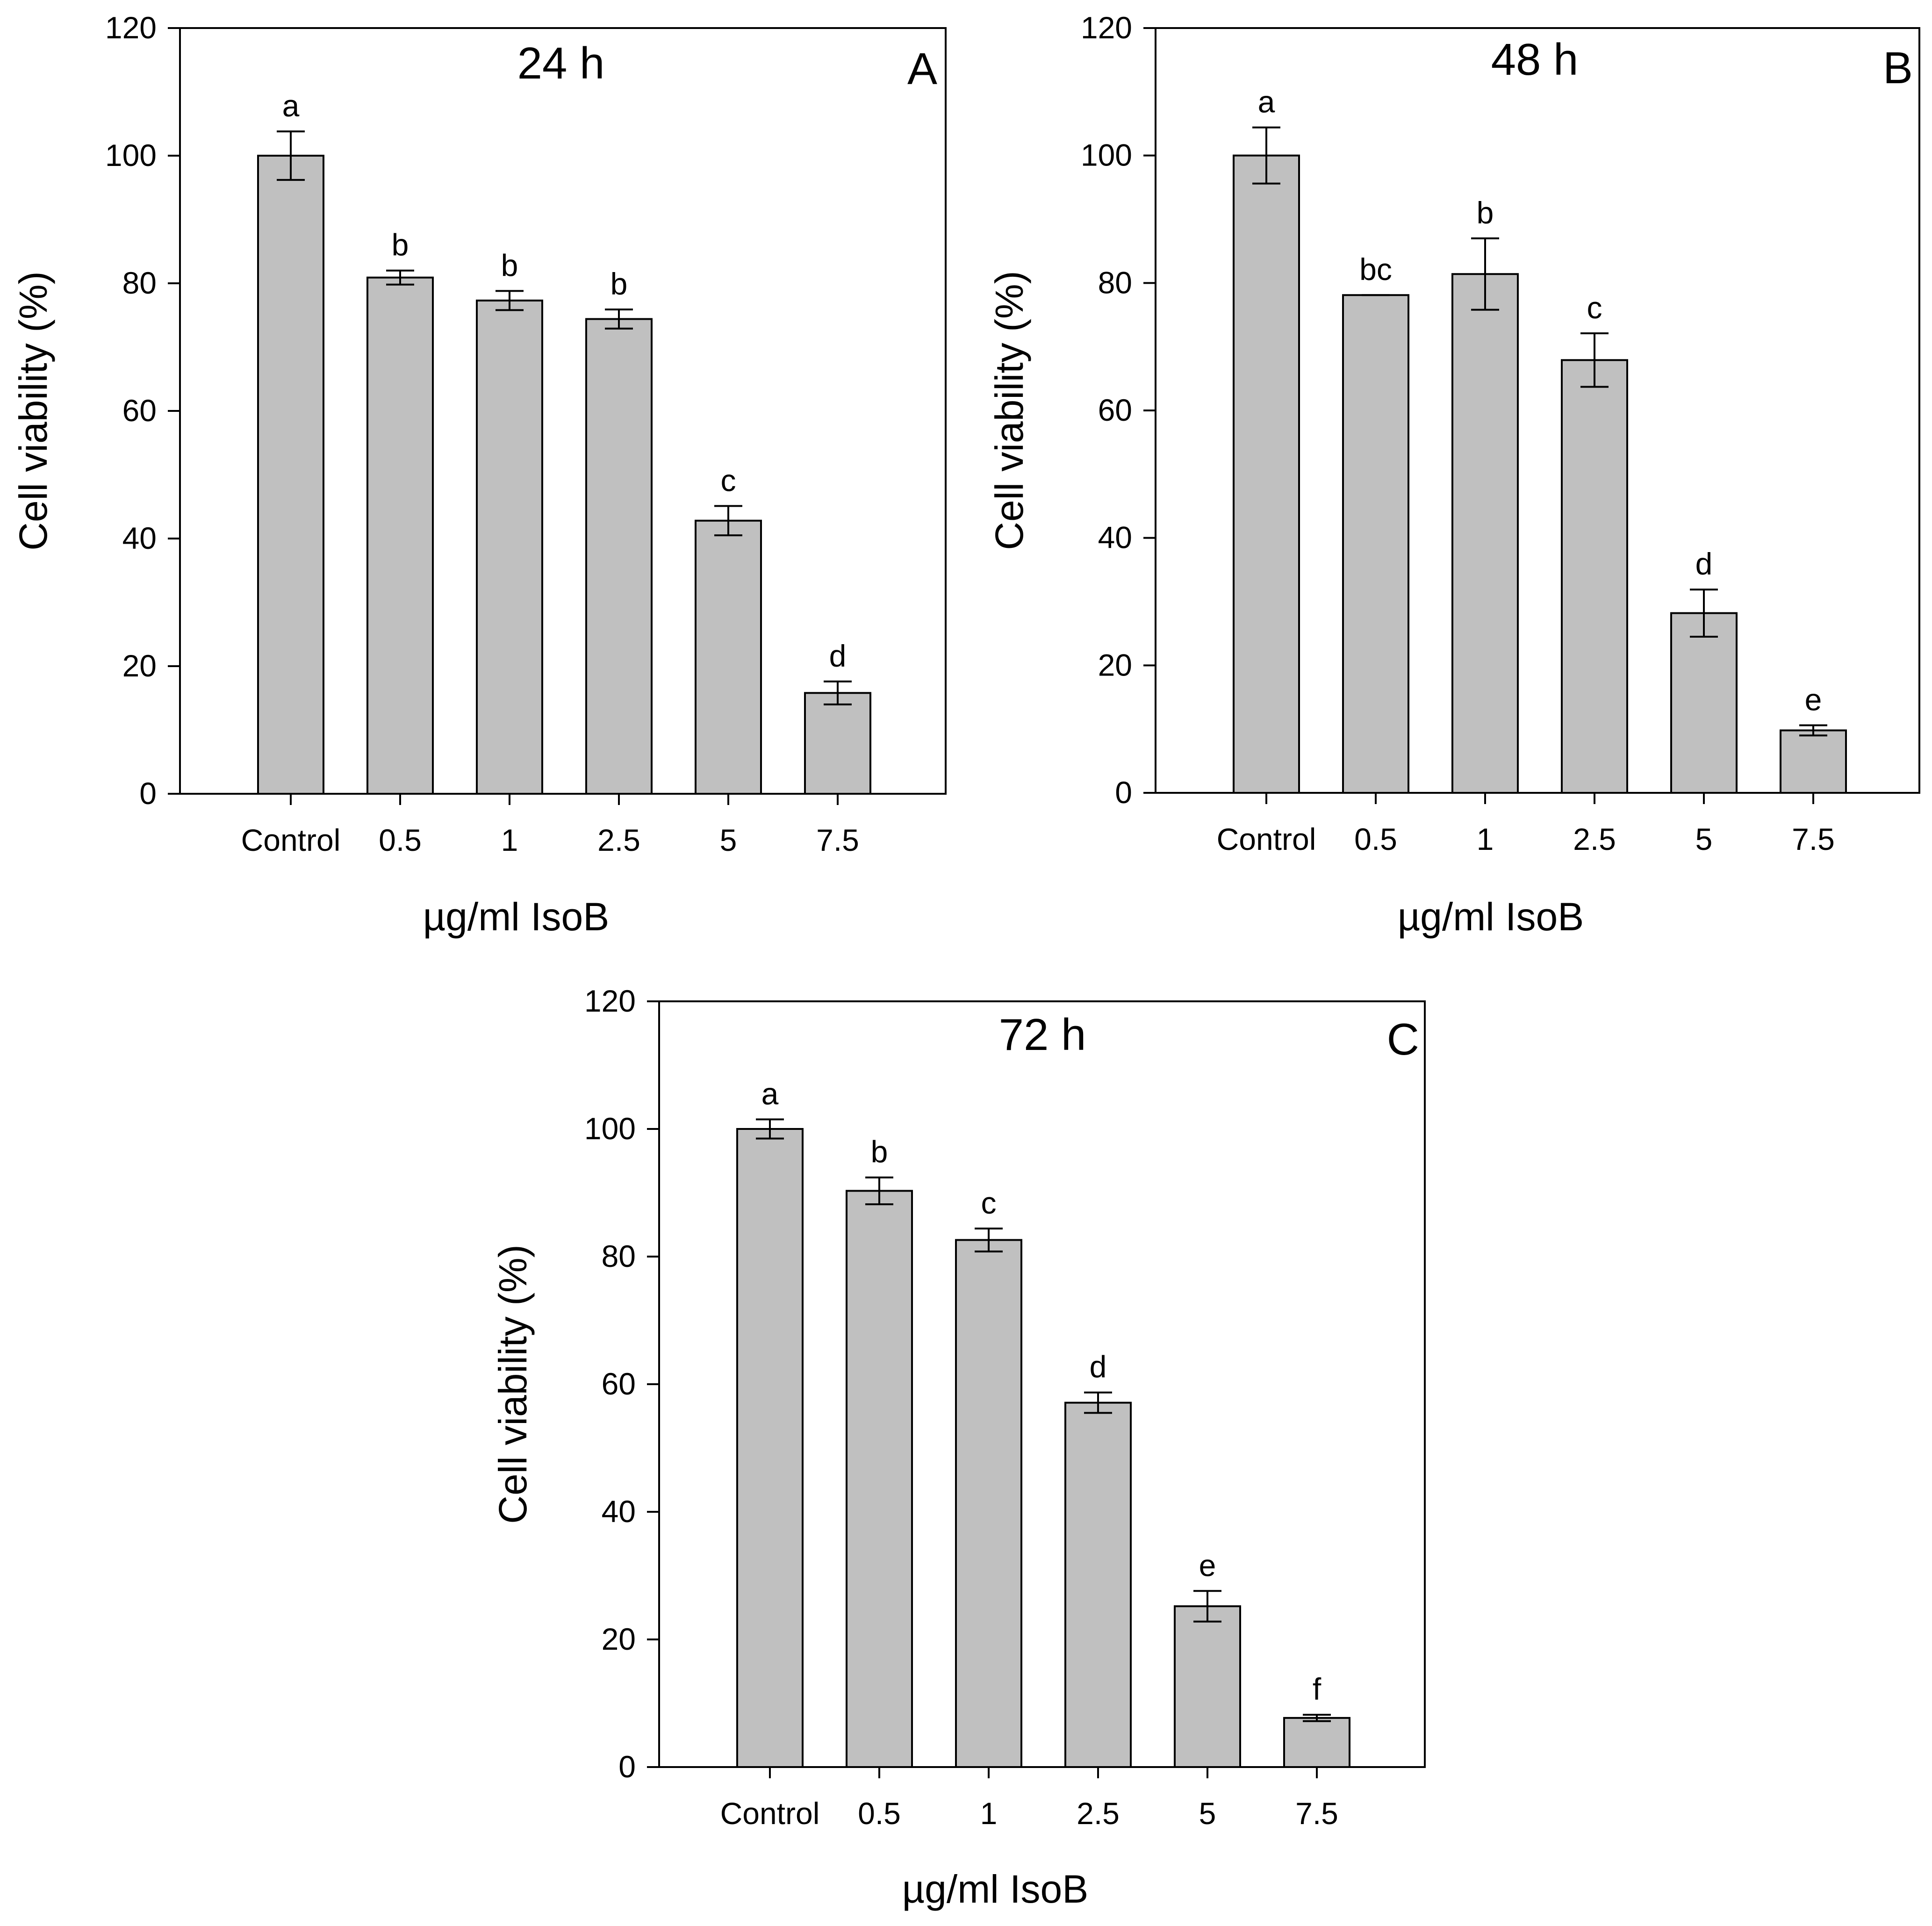 The image size is (1932, 1926). I want to click on panel-title: 72 h, so click(1042, 1035).